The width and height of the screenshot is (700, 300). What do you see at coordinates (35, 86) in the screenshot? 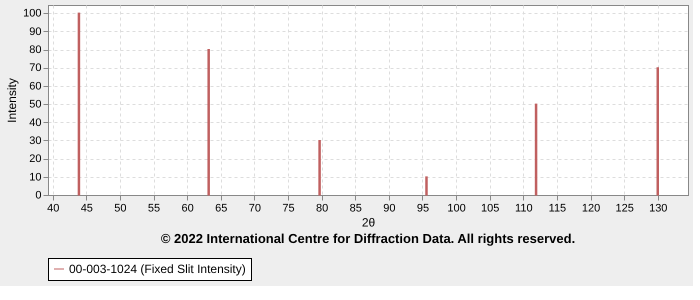
I see `y-tick-label: 60` at bounding box center [35, 86].